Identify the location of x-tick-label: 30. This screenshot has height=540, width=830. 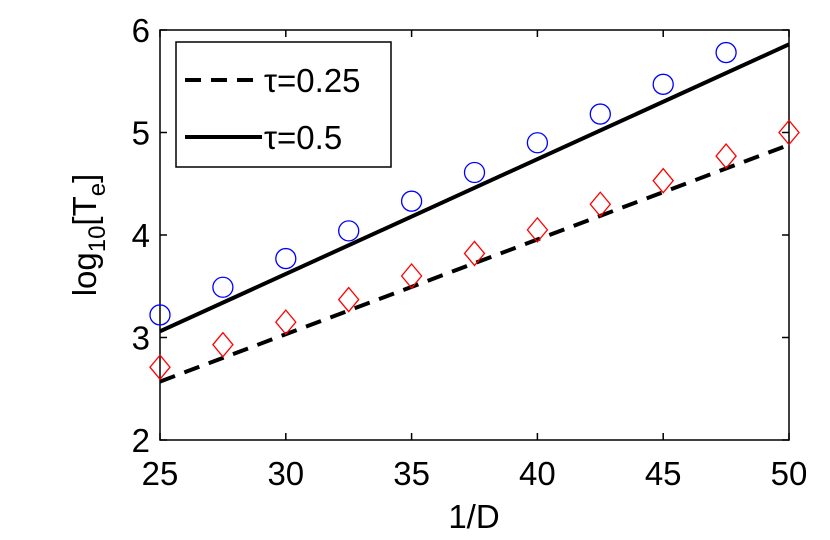
(285, 473).